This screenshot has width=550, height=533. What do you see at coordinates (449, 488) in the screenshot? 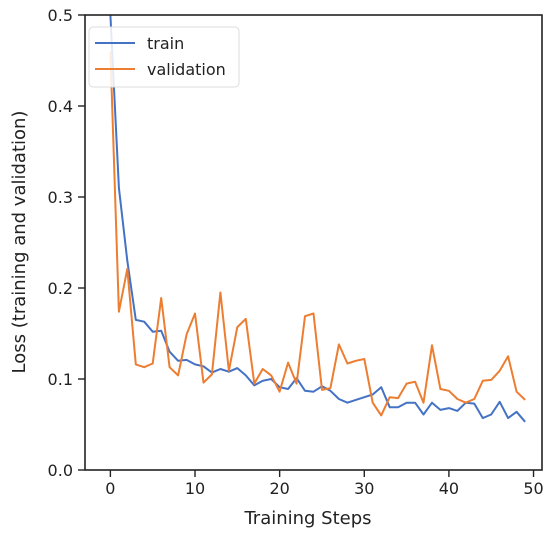
I see `x-tick-label: 40` at bounding box center [449, 488].